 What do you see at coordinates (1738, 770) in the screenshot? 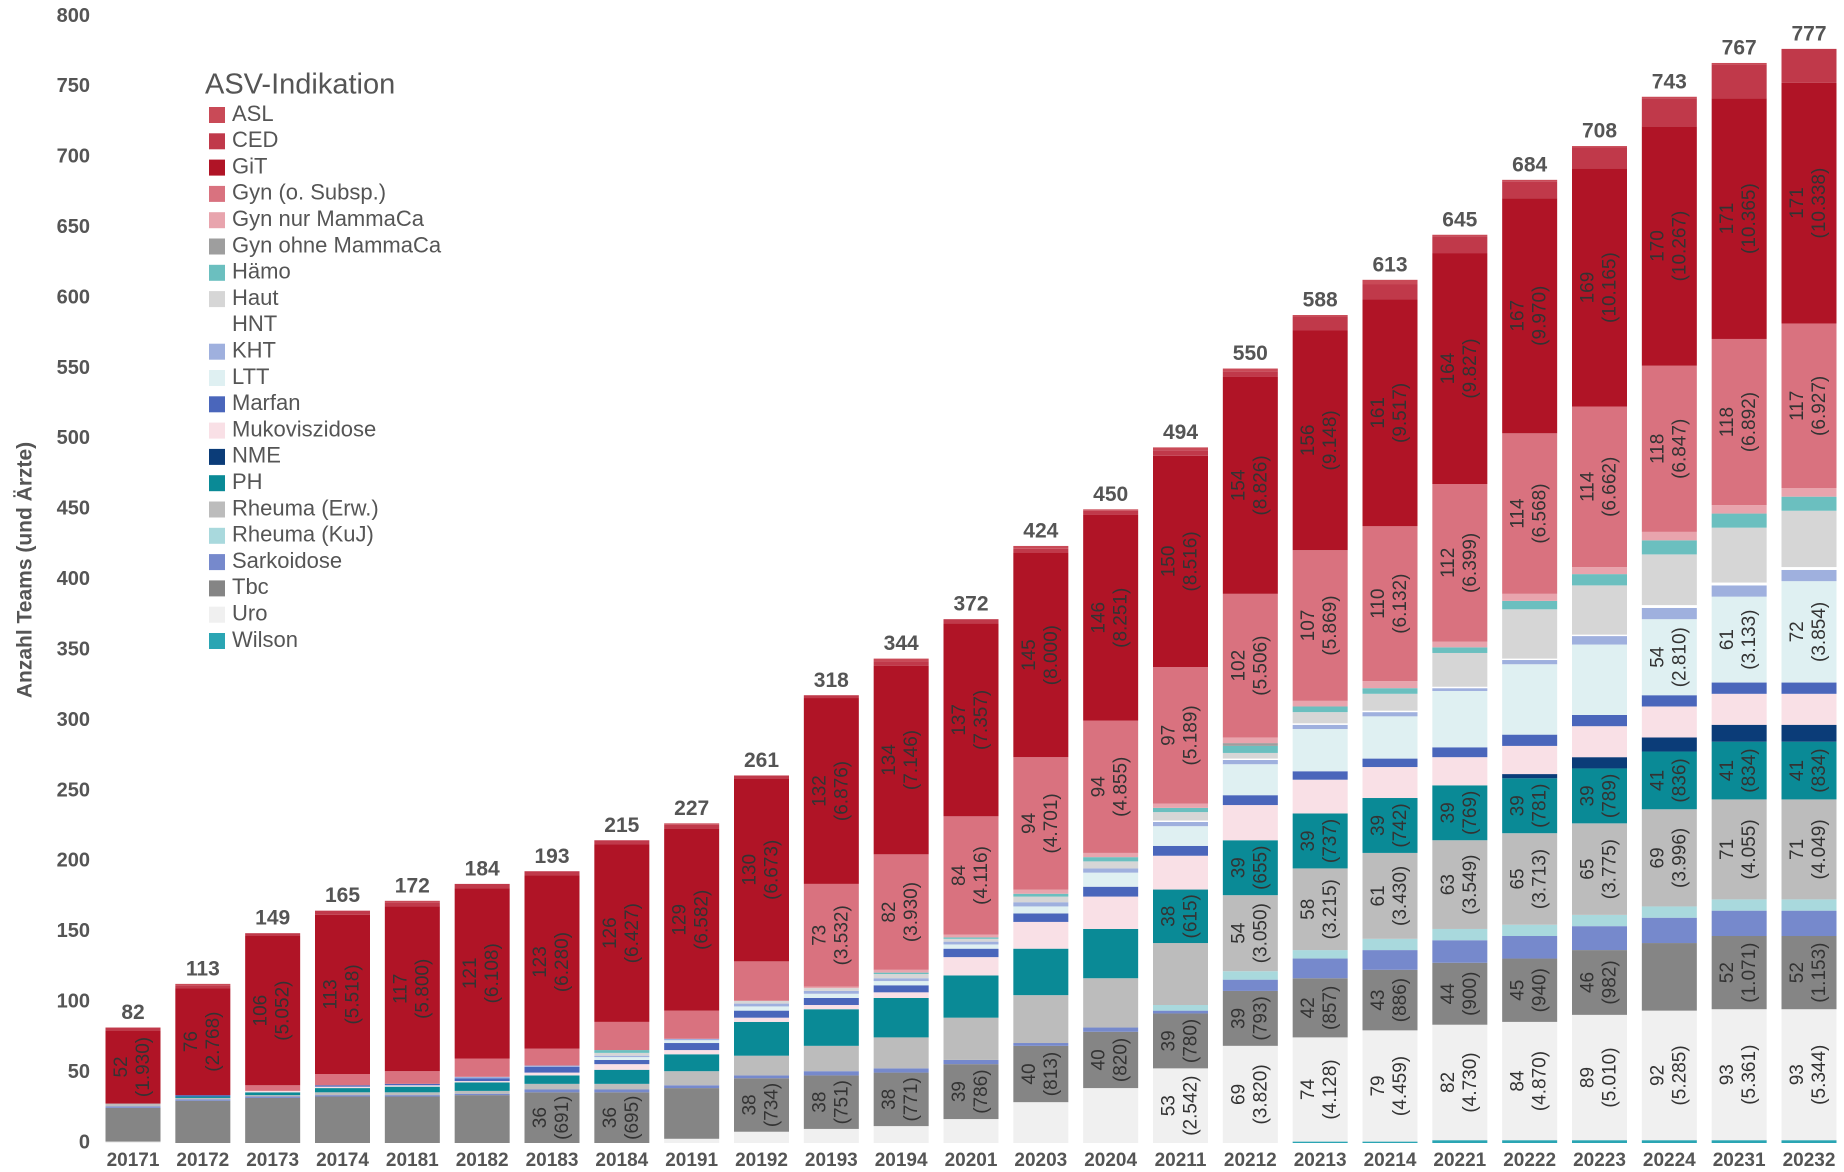
I see `data-label: 41(834)` at bounding box center [1738, 770].